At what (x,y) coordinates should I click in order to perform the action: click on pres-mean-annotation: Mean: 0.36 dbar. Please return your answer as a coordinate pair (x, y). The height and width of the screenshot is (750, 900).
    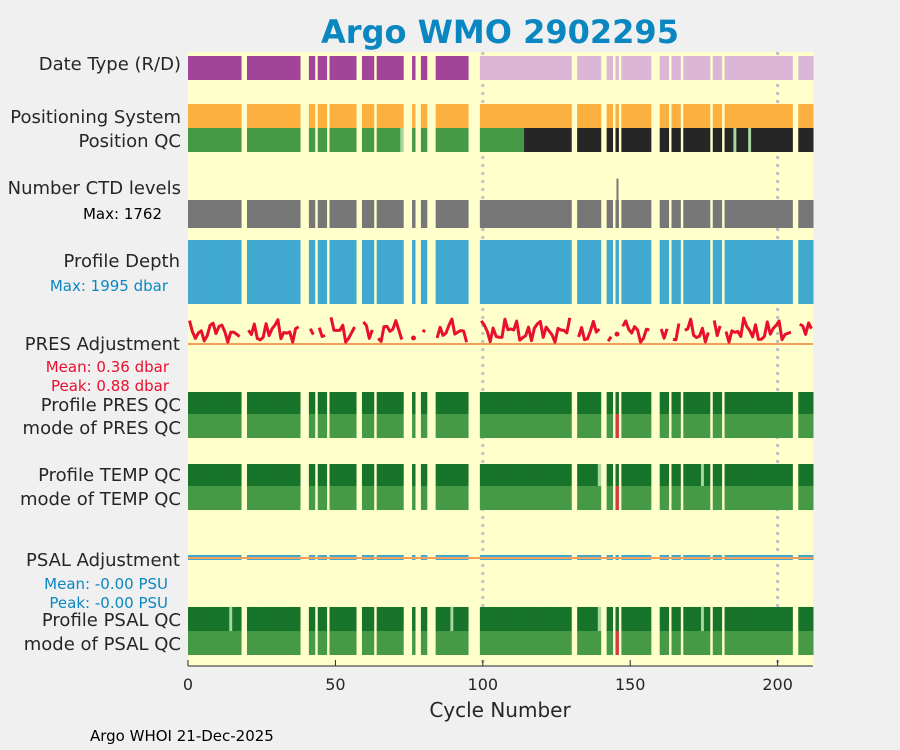
    Looking at the image, I should click on (108, 367).